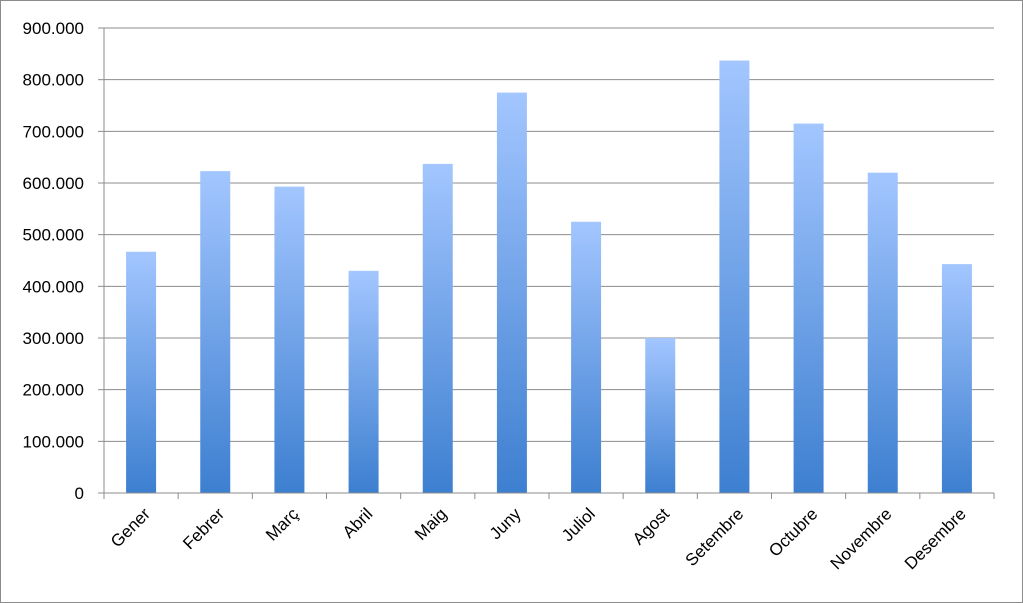 The image size is (1023, 603). I want to click on x-tick-label: Juliol, so click(578, 524).